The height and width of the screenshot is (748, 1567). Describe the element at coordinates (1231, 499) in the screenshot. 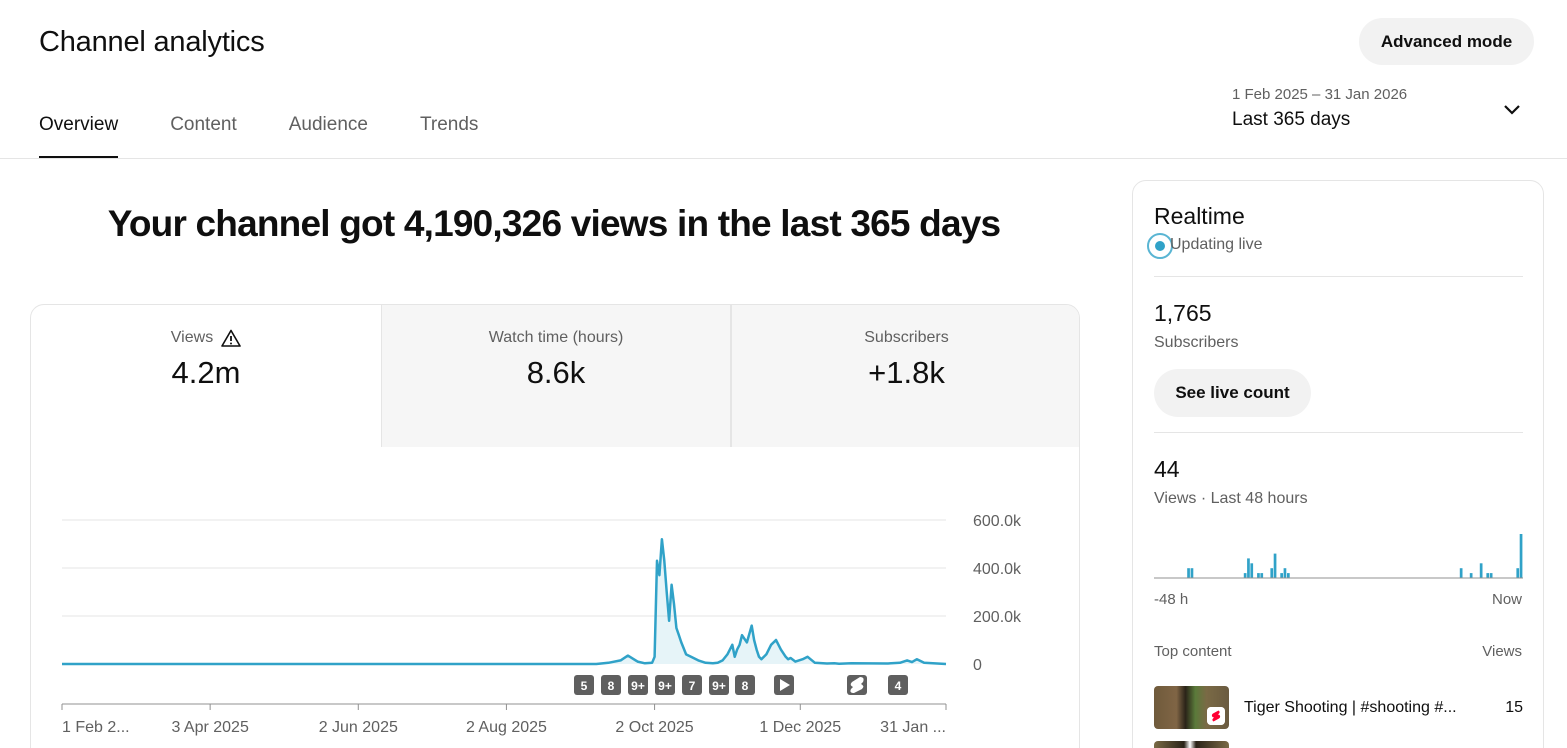

I see `realtime-views-label: Views · Last 48 hours` at that location.